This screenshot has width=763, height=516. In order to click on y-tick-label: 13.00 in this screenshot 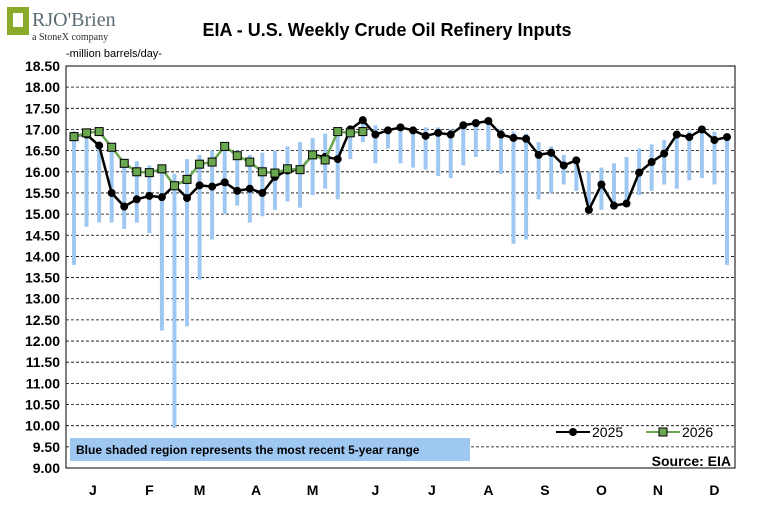, I will do `click(42, 299)`.